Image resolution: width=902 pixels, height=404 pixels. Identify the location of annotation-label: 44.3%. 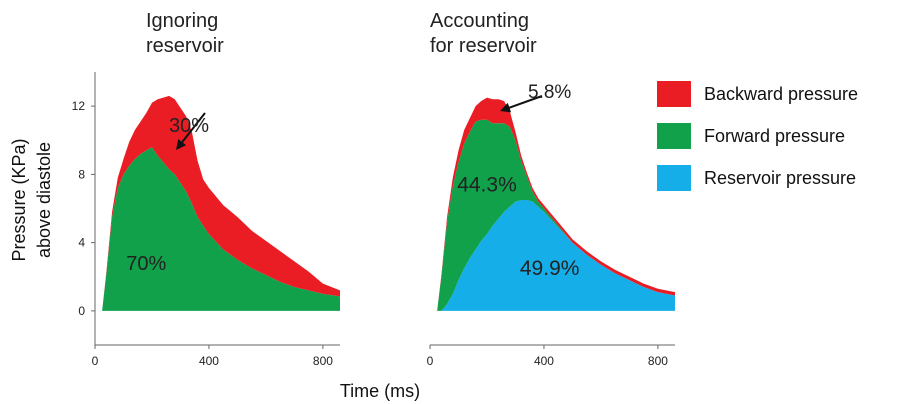
(487, 185).